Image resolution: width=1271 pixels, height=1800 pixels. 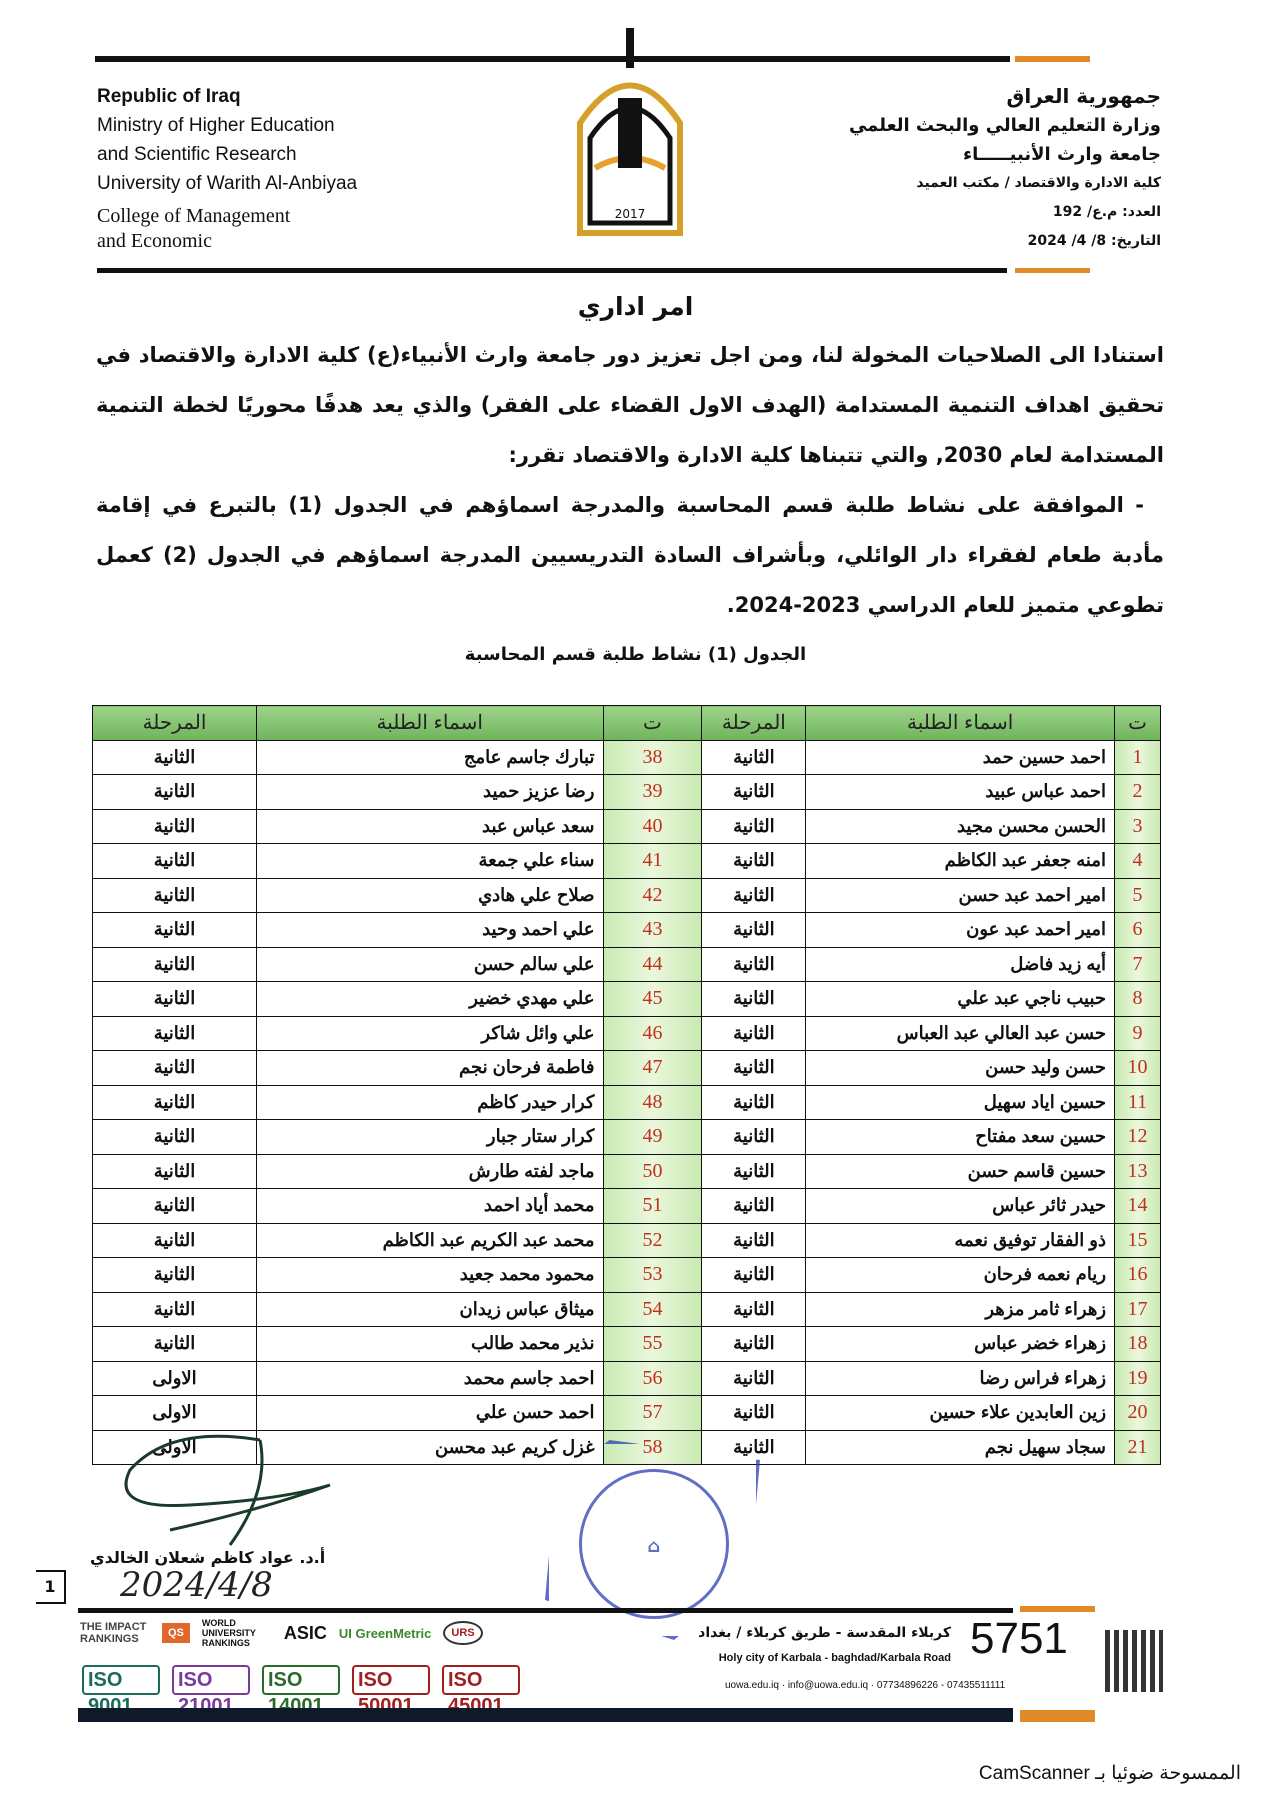 I want to click on camscanner-watermark: الممسوحة ضوئيا بـ CamScanner, so click(x=1109, y=1773).